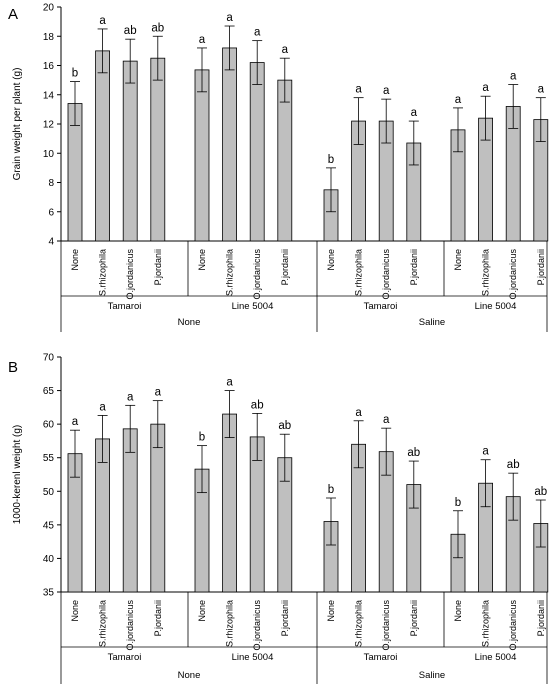 The height and width of the screenshot is (686, 550). What do you see at coordinates (17, 475) in the screenshot?
I see `y-axis-title: 1000-kerenl weight (g)` at bounding box center [17, 475].